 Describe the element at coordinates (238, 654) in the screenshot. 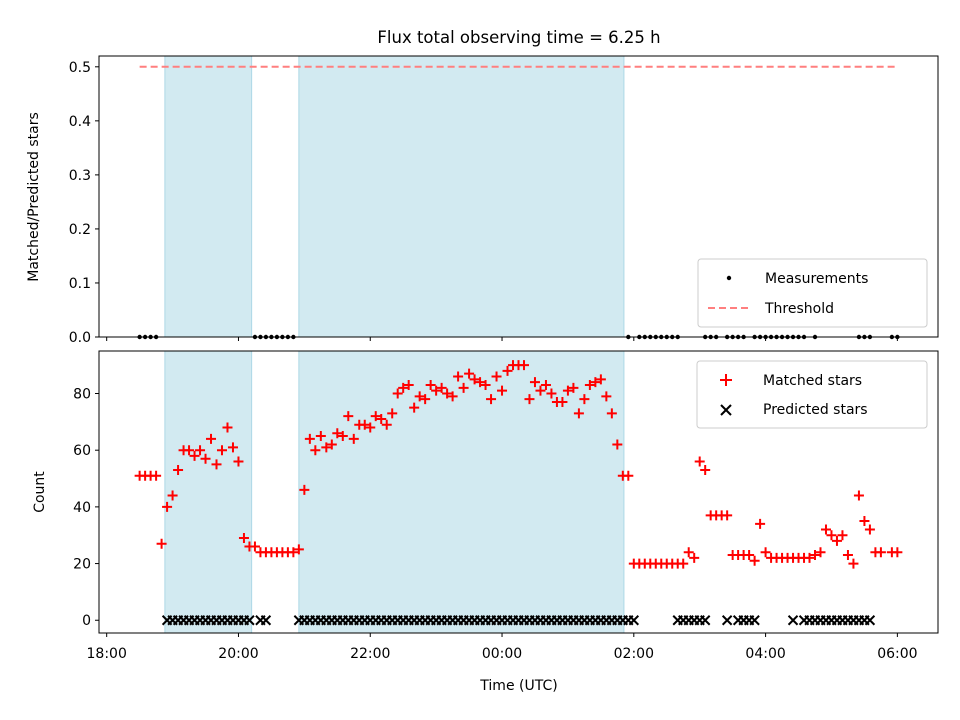

I see `x-tick-label: 20:00` at that location.